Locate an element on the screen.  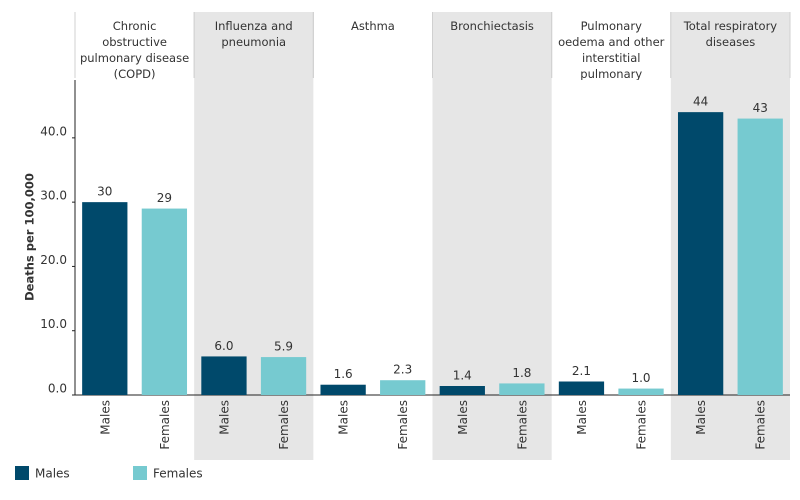
y-tick-label: 30.0 is located at coordinates (53, 196).